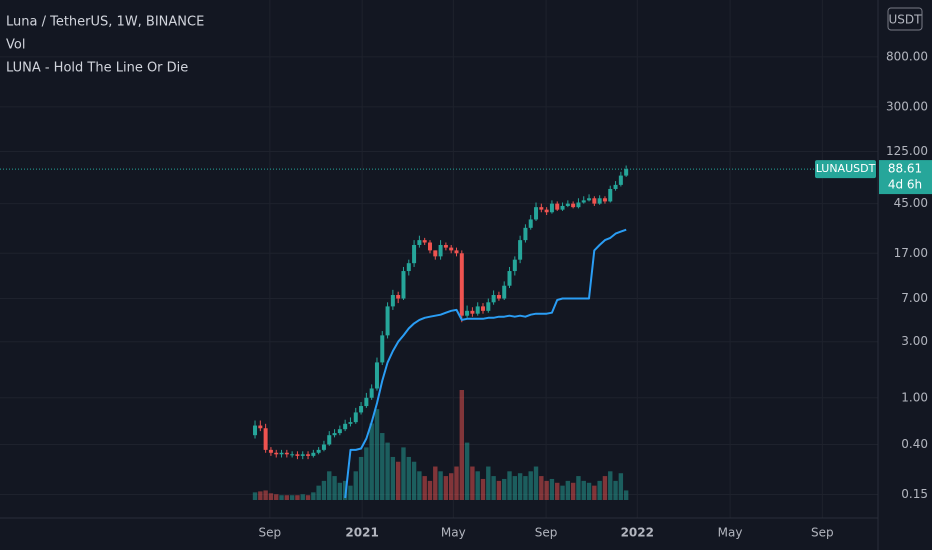 The height and width of the screenshot is (550, 932). I want to click on x-tick-label: May, so click(453, 533).